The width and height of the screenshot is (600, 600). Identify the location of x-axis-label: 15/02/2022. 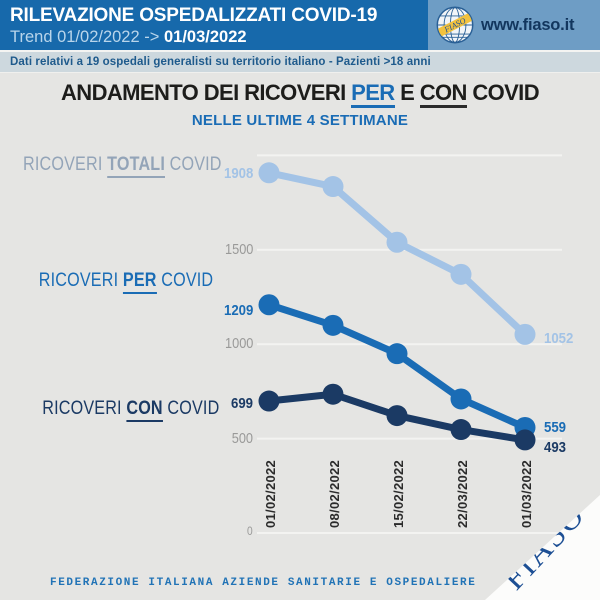
(398, 493).